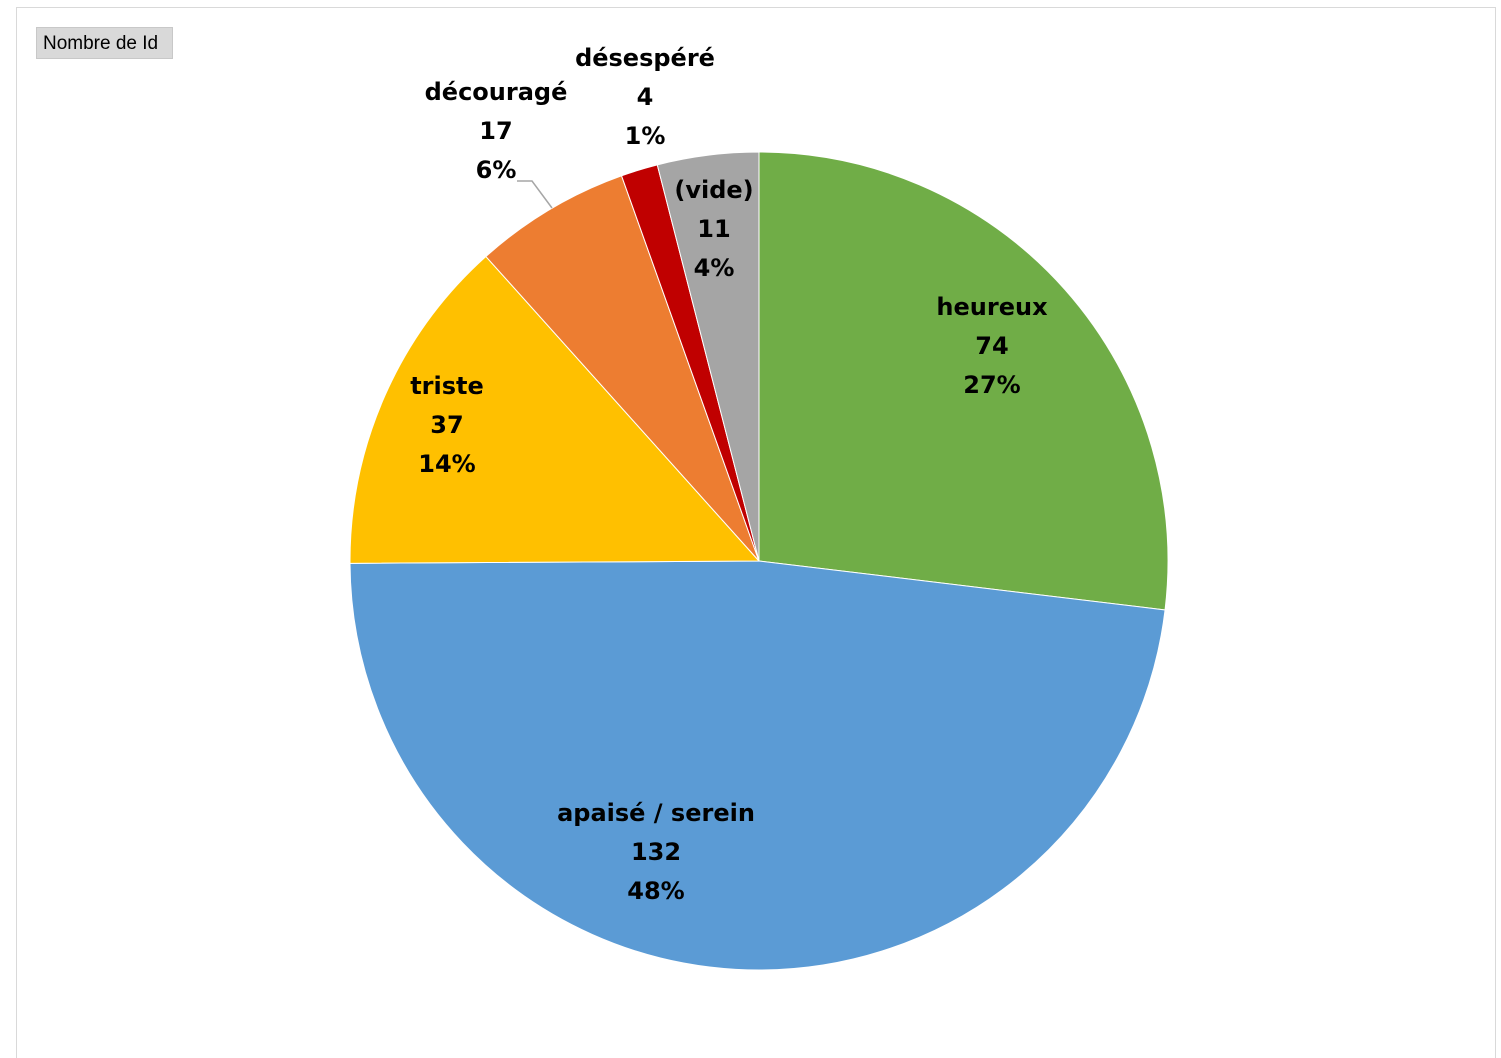  Describe the element at coordinates (708, 356) in the screenshot. I see `slice-vide` at that location.